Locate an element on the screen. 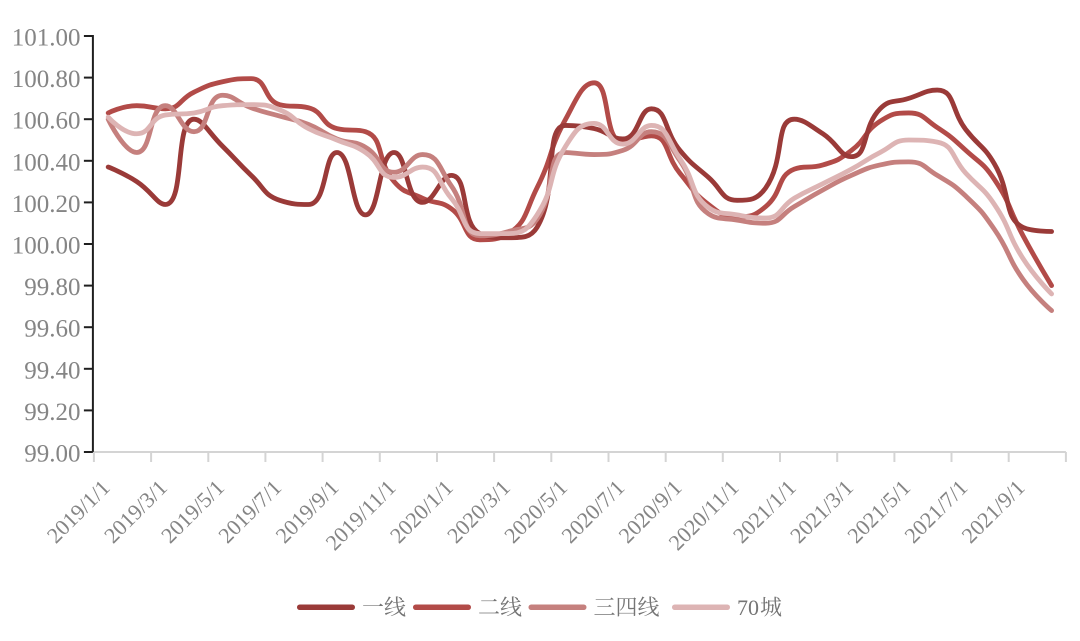  svg-text: 99.80 is located at coordinates (52, 287).